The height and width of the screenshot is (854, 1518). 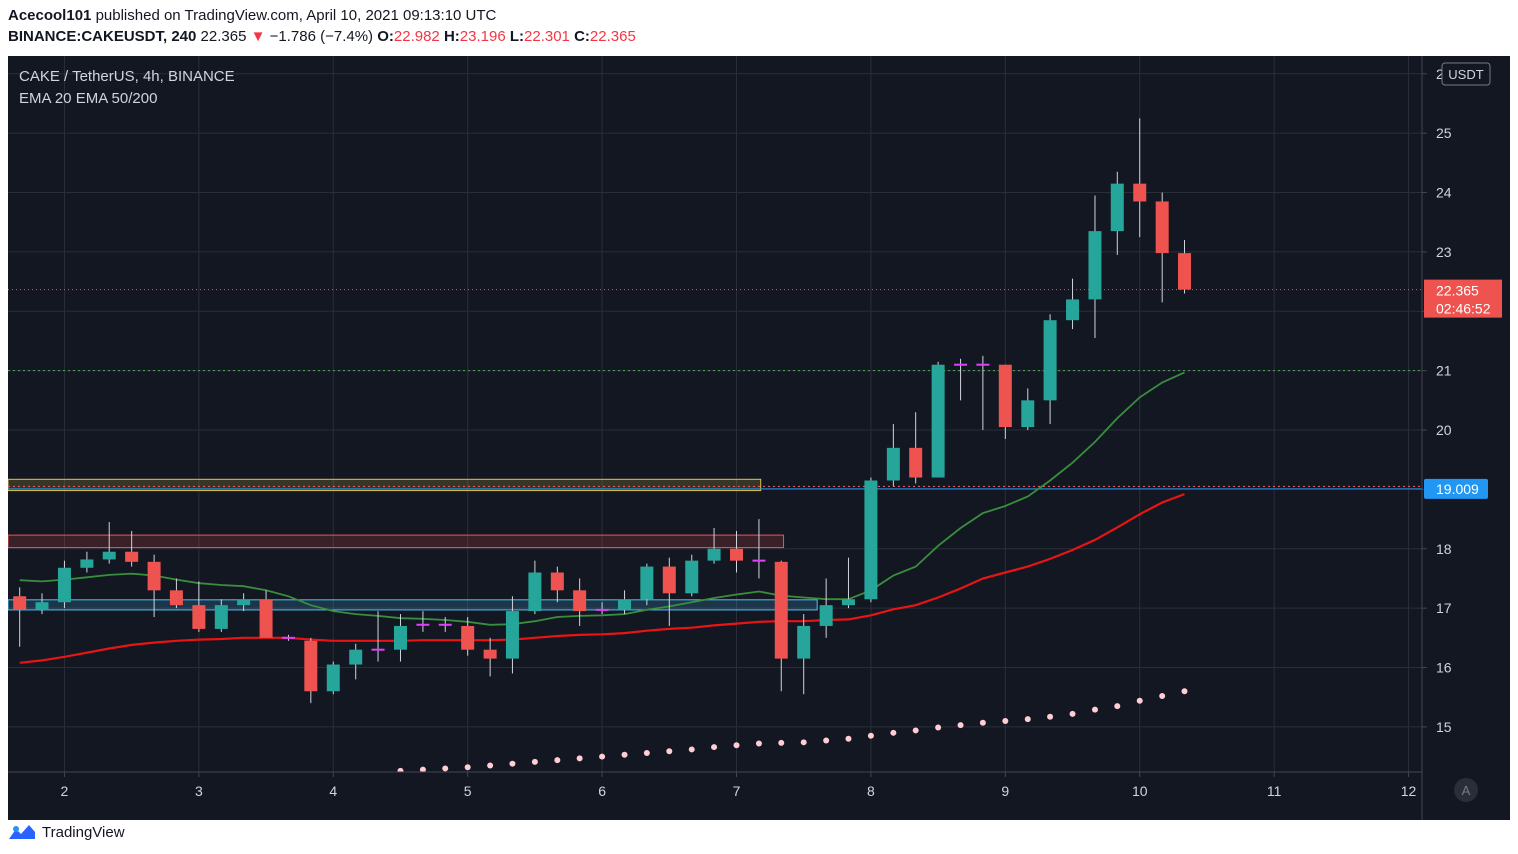 What do you see at coordinates (1409, 791) in the screenshot?
I see `time-tick-label: 12` at bounding box center [1409, 791].